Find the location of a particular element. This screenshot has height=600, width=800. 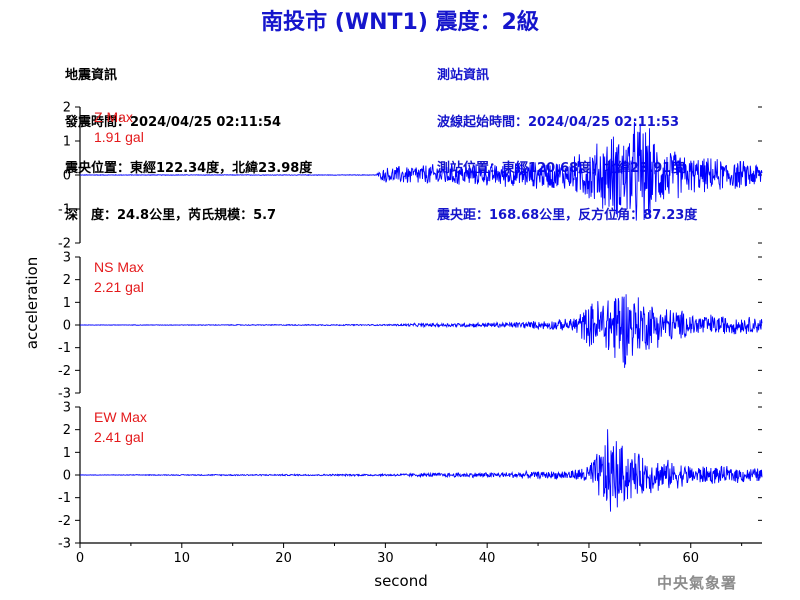

station-info-heading: 測站資訊 is located at coordinates (463, 75).